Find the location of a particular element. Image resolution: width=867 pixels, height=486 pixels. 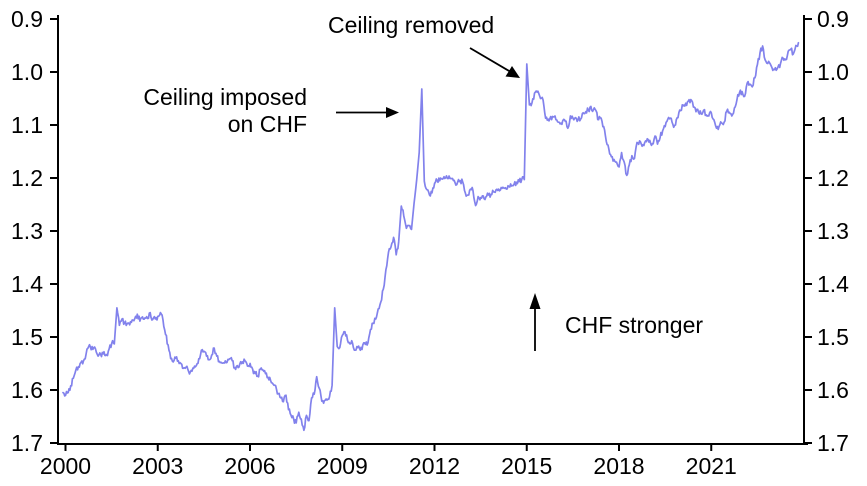

y-tick-label-left: 1.4 is located at coordinates (27, 284).